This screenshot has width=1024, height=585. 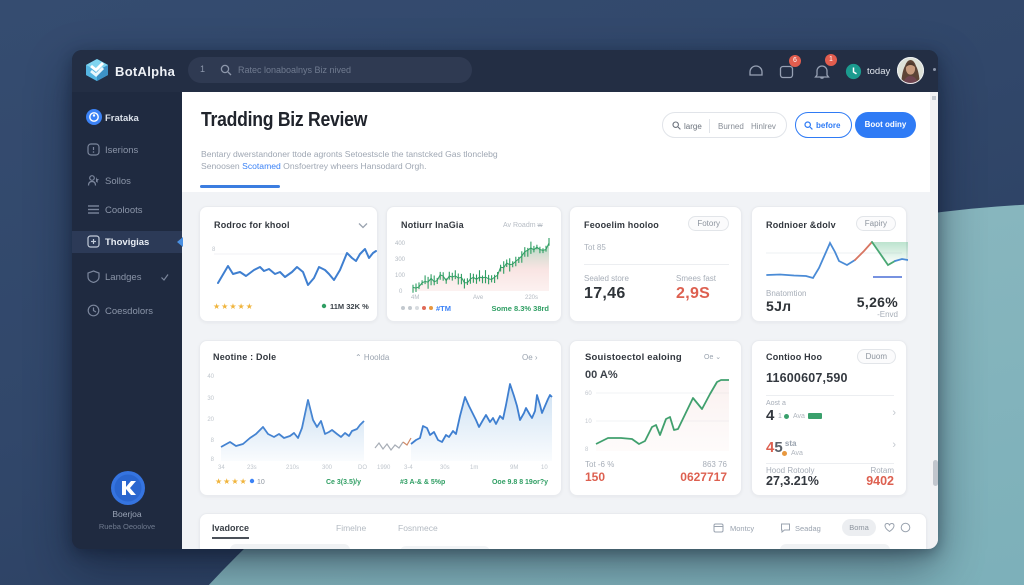 I want to click on svg-text: 11M 32K %, so click(x=349, y=306).